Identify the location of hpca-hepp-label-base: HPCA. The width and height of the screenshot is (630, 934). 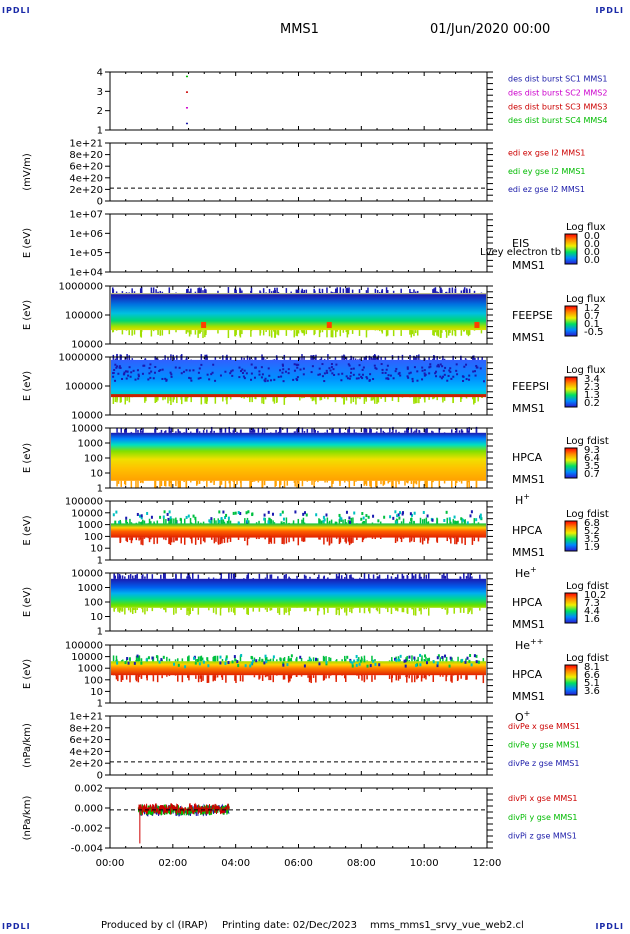
(527, 602).